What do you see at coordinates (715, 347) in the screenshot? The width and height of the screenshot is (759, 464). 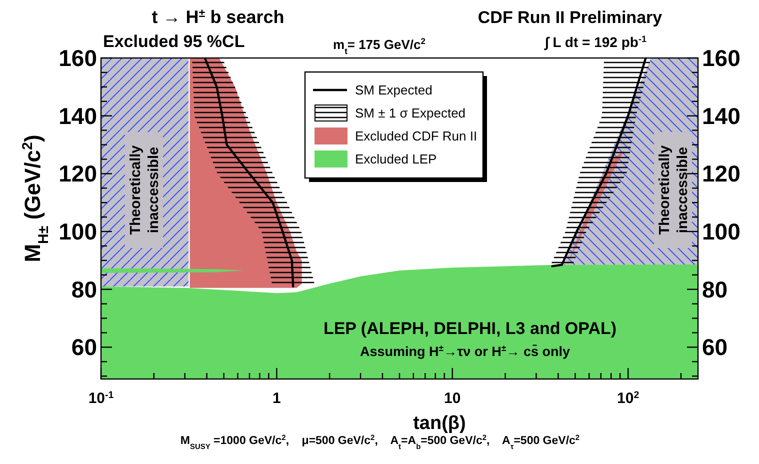 I see `y2-tick-label: 60` at bounding box center [715, 347].